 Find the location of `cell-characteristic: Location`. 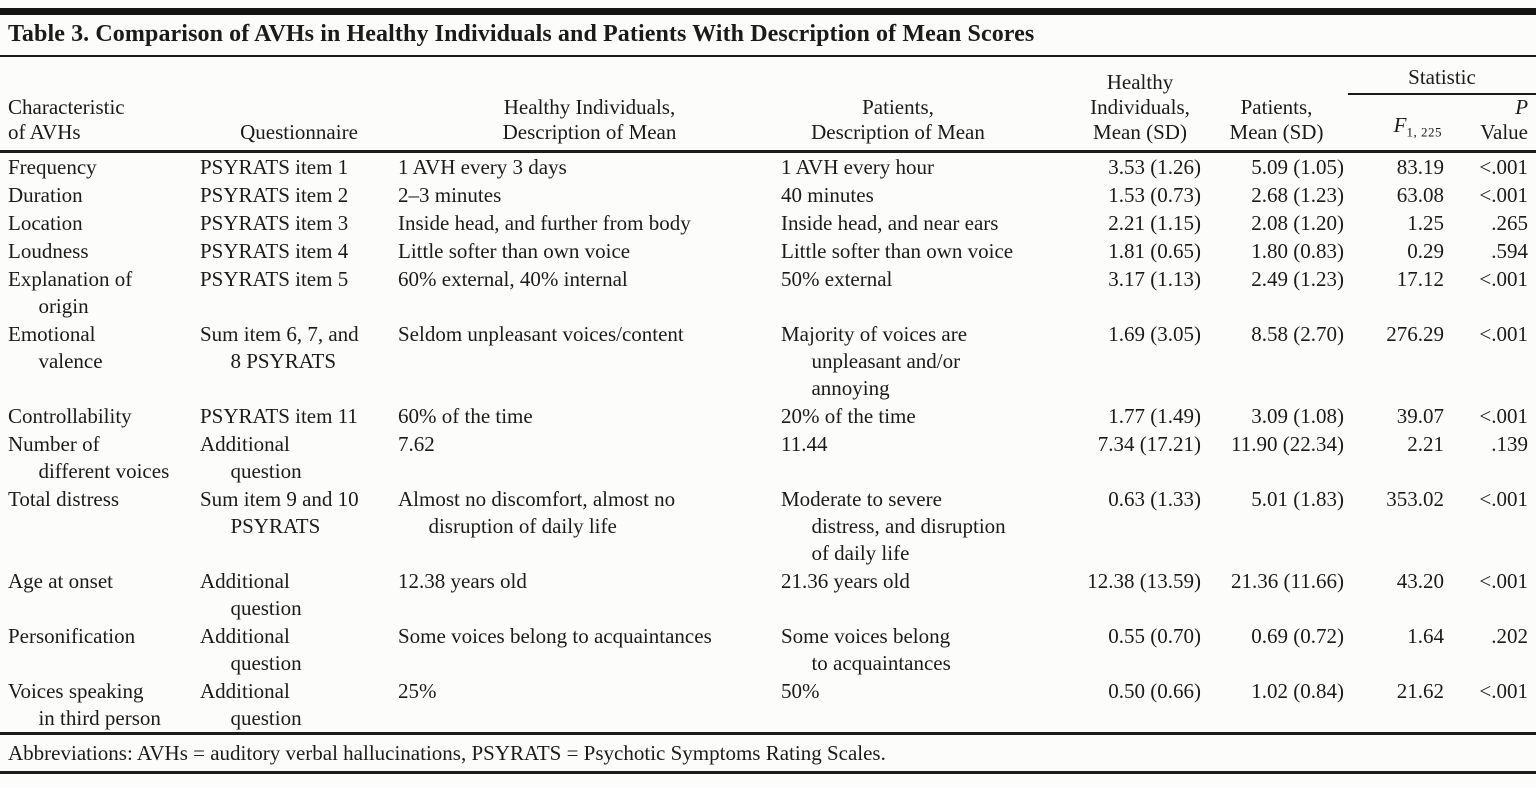

cell-characteristic: Location is located at coordinates (45, 223).